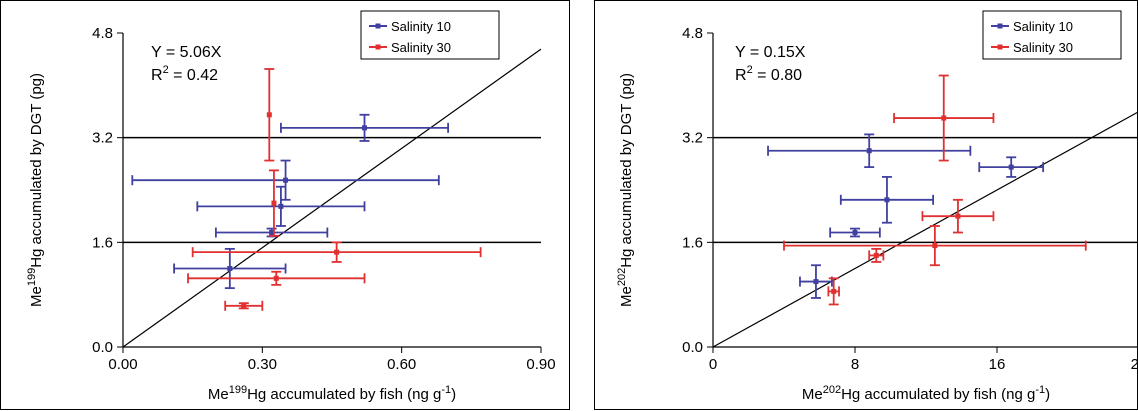  Describe the element at coordinates (186, 52) in the screenshot. I see `fit-equation-left: Y = 5.06X` at that location.